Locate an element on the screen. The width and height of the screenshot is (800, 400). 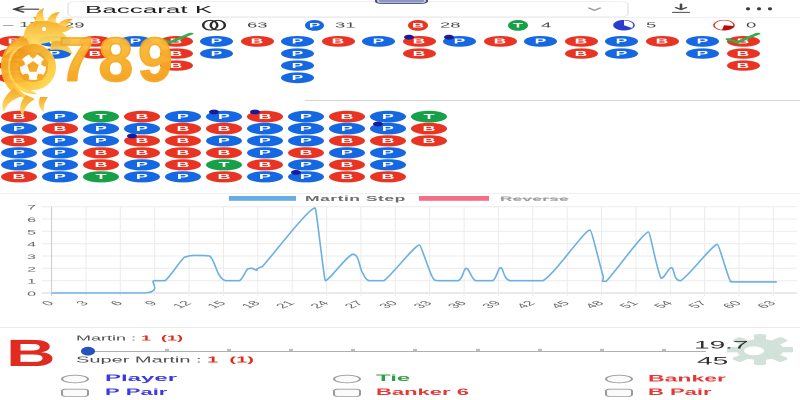
svg-text: 1 is located at coordinates (31, 282).